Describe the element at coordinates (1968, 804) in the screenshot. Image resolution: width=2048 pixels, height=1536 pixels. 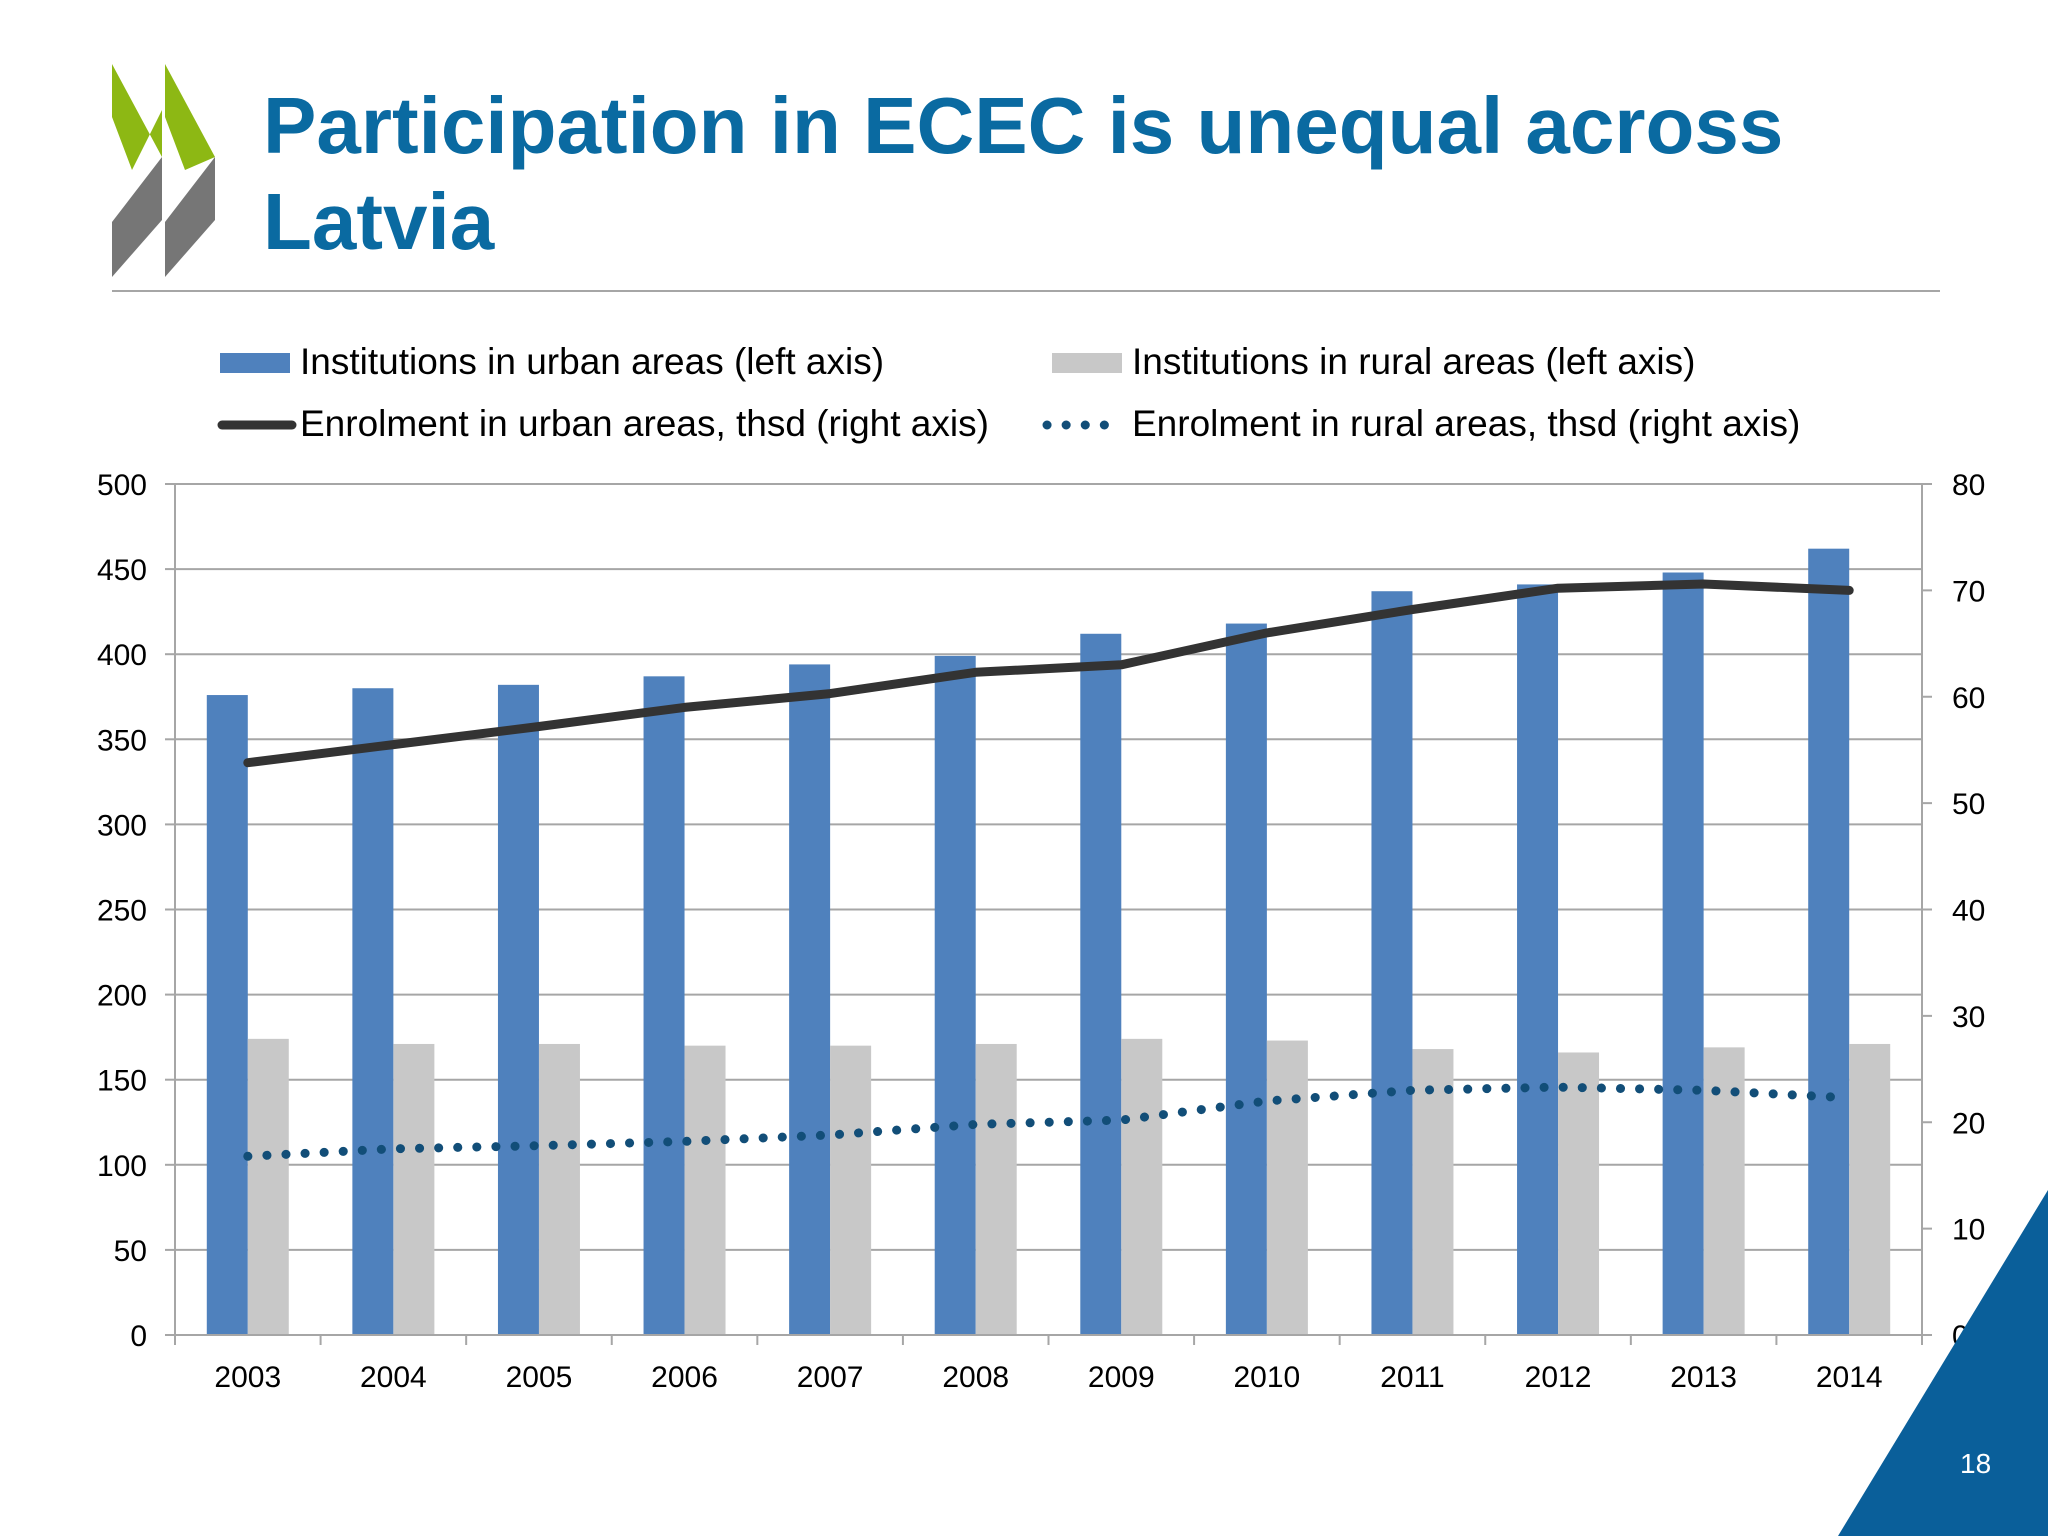
I see `right-axis-tick-label: 50` at that location.